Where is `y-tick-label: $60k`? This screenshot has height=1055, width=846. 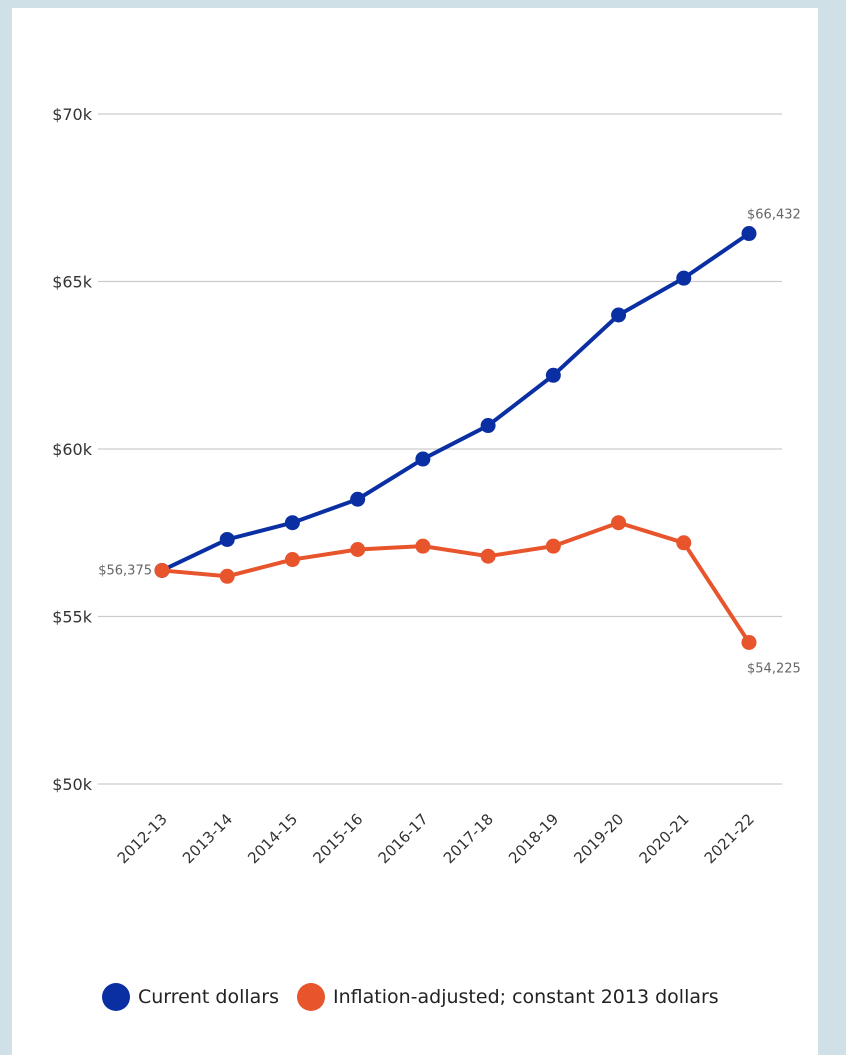
y-tick-label: $60k is located at coordinates (72, 449).